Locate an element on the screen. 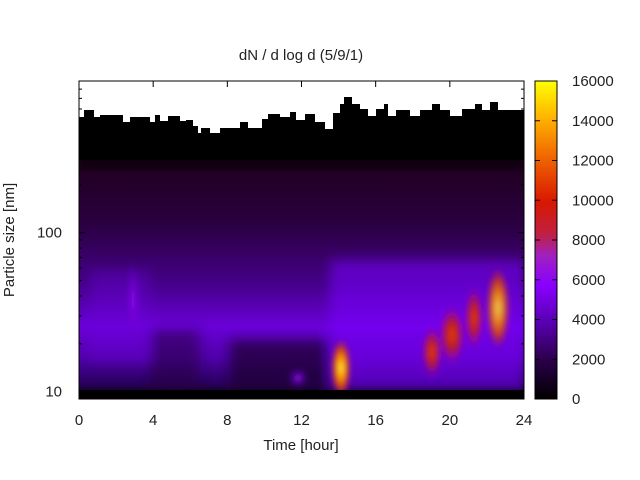 This screenshot has width=640, height=480. hotspot-22h is located at coordinates (498, 308).